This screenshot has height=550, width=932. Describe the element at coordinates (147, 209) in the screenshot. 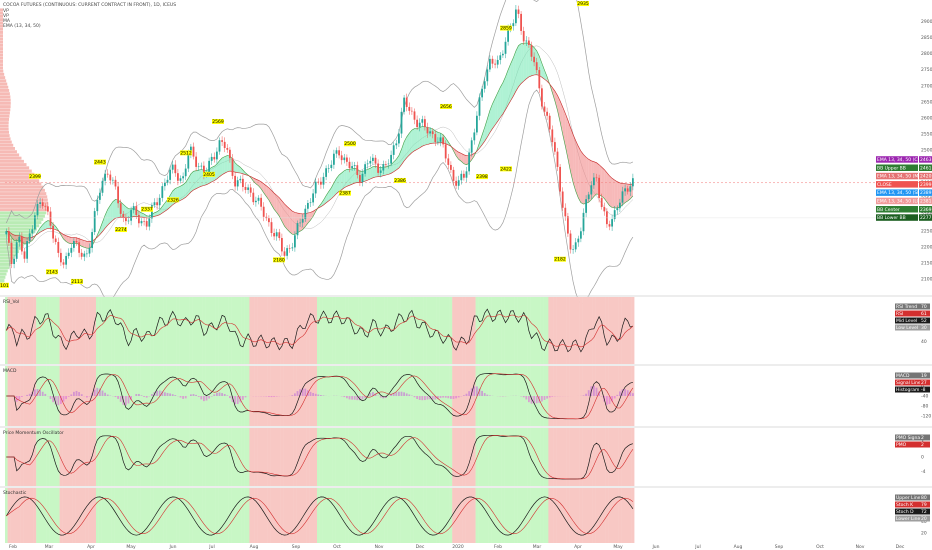

I see `price-annotation-2337: 2337` at that location.